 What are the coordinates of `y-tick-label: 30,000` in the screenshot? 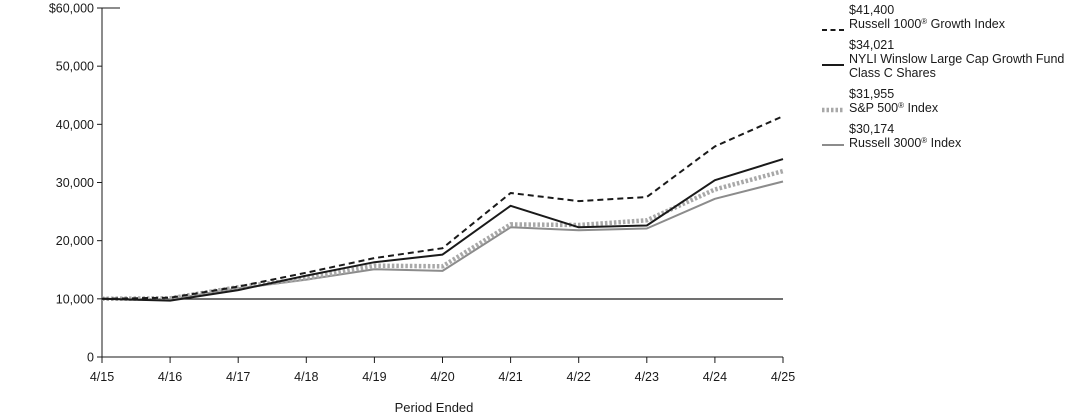 It's located at (75, 183).